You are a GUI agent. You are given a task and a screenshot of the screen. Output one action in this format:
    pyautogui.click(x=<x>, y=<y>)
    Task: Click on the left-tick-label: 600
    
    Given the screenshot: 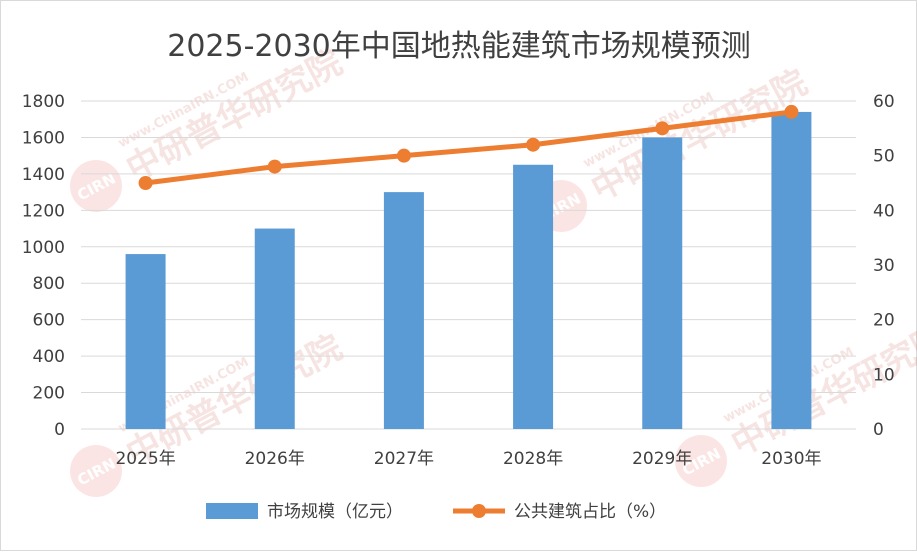 What is the action you would take?
    pyautogui.click(x=49, y=321)
    